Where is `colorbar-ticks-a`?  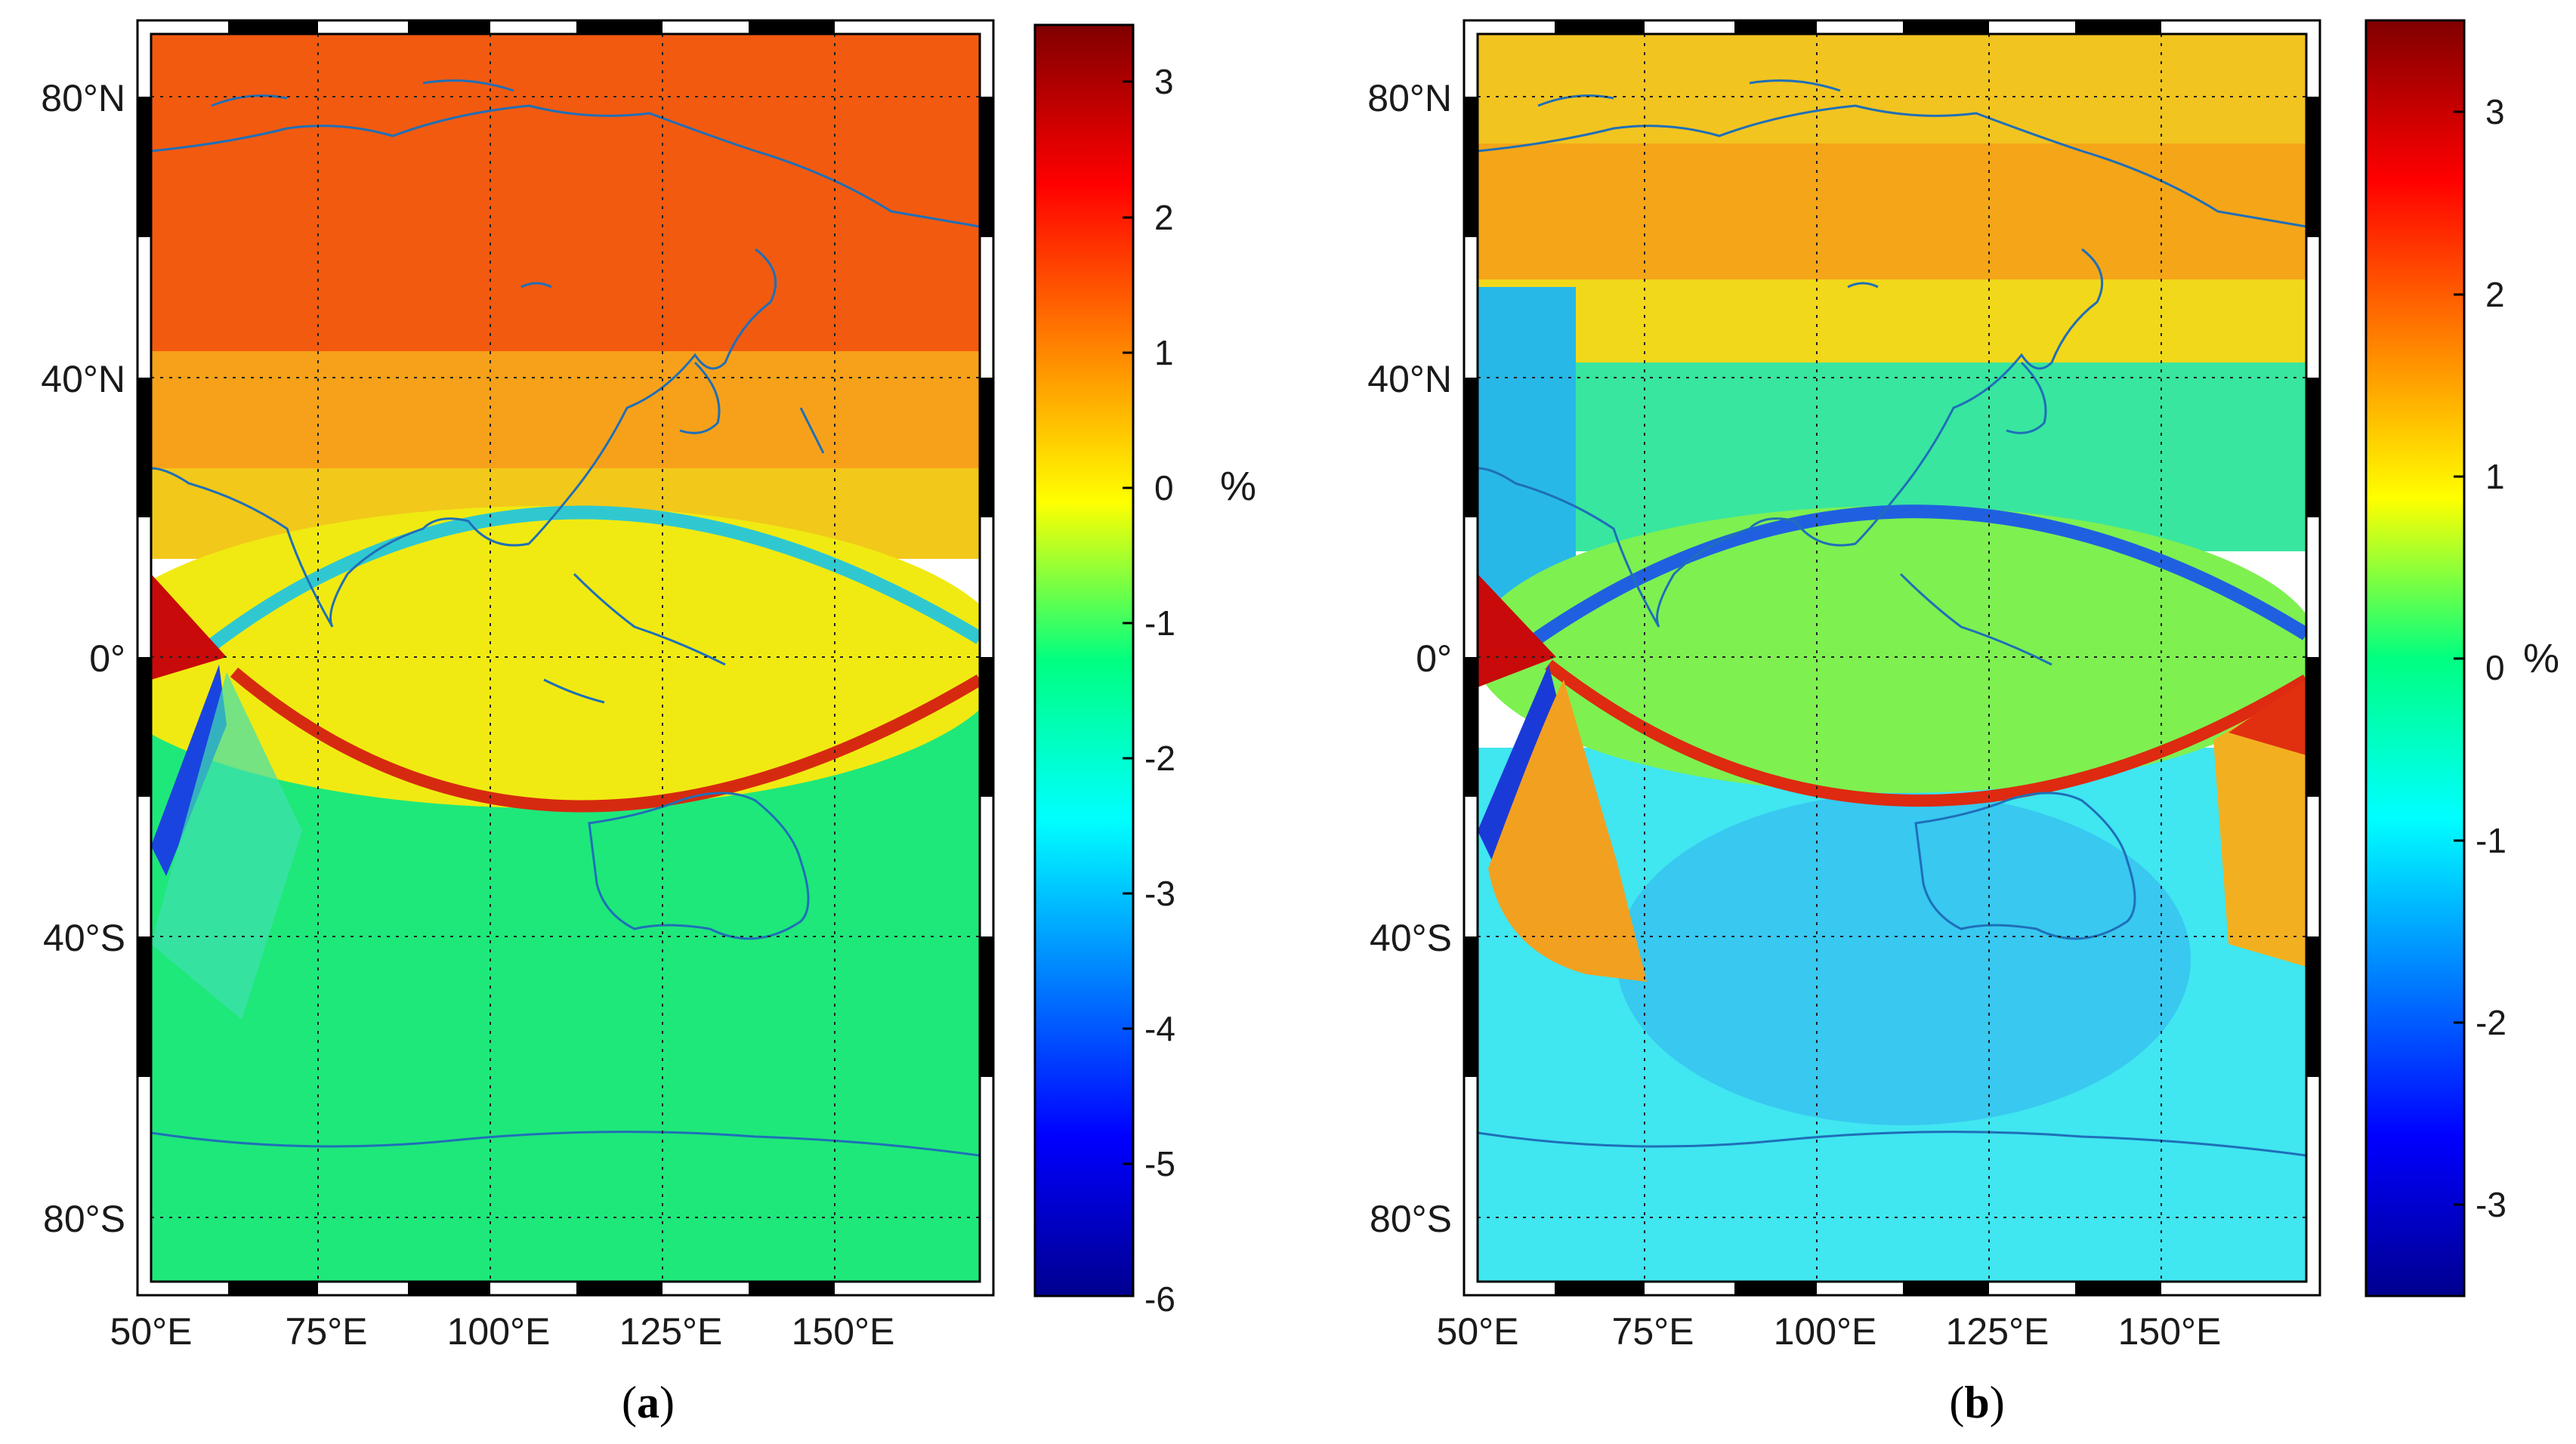 colorbar-ticks-a is located at coordinates (1128, 688).